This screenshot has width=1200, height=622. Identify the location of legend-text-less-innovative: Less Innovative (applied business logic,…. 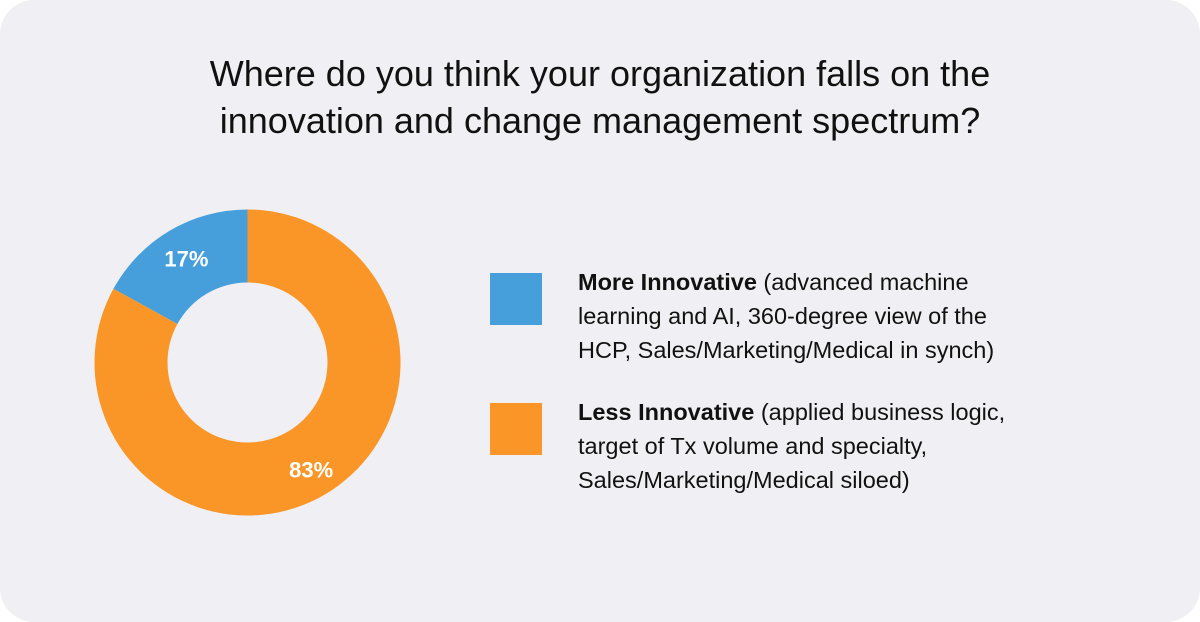
(843, 446).